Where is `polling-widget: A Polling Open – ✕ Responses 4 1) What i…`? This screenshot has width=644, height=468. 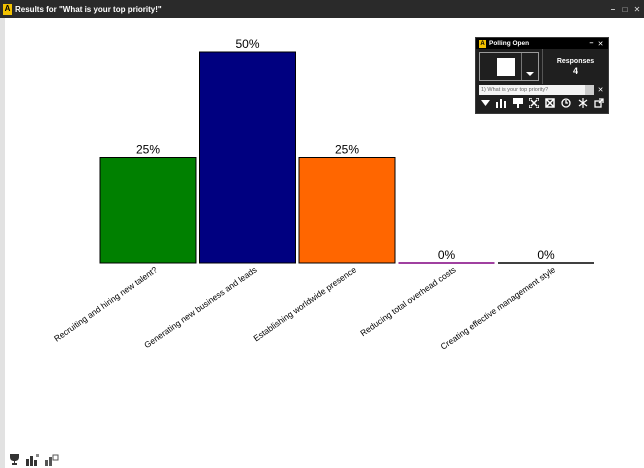 polling-widget: A Polling Open – ✕ Responses 4 1) What i… is located at coordinates (542, 75).